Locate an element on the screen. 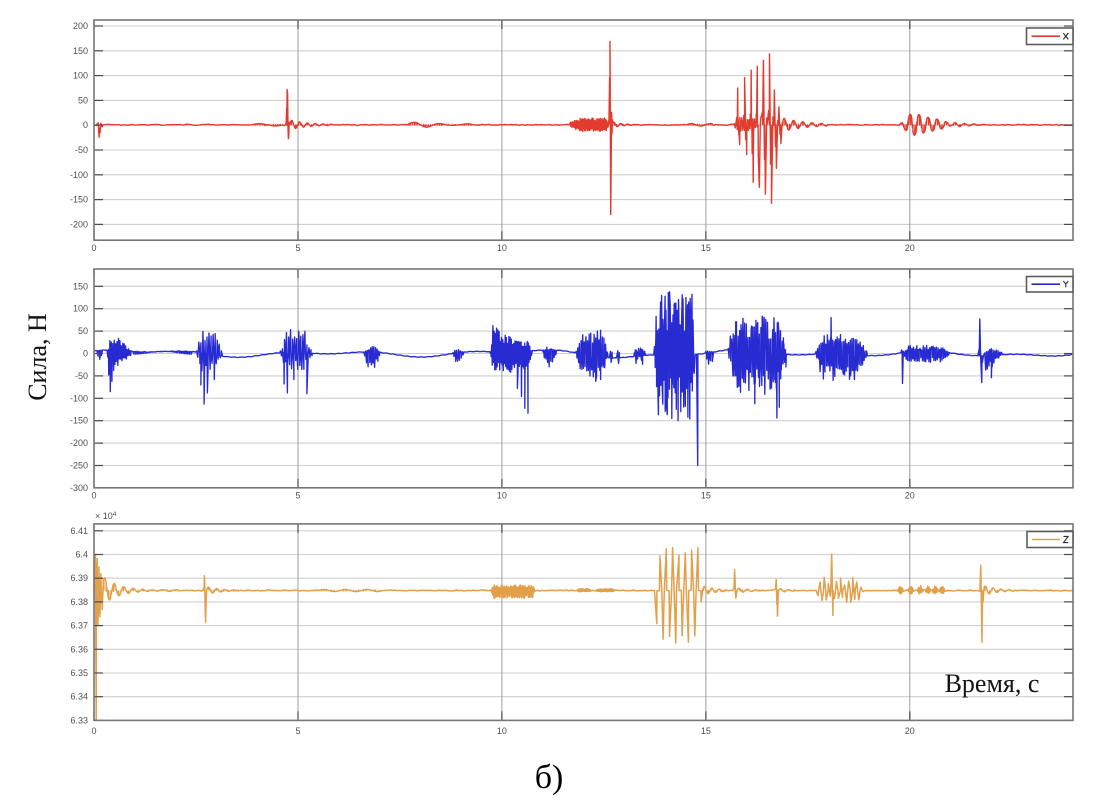 The image size is (1108, 809). svg-text: 6.34 is located at coordinates (79, 697).